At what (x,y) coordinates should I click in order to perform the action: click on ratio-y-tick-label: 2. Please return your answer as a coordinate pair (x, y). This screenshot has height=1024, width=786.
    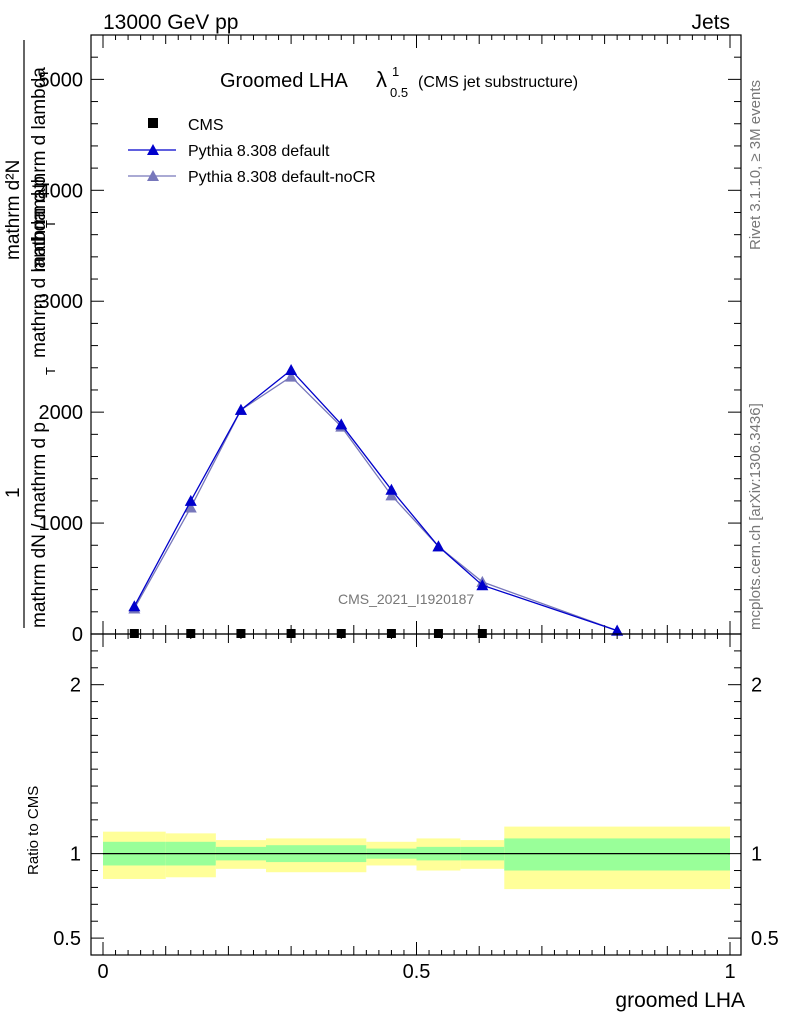
    Looking at the image, I should click on (75, 686).